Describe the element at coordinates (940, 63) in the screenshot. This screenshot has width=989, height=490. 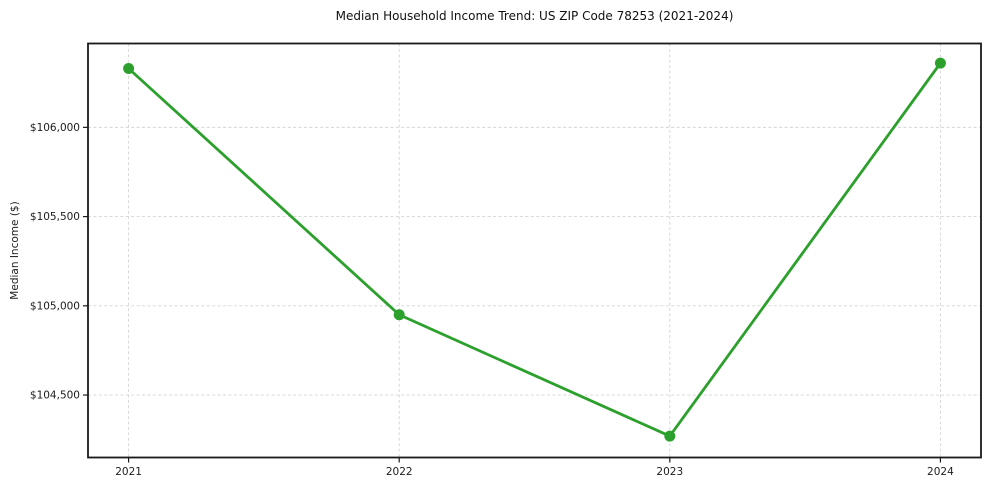
I see `data-point-2024` at that location.